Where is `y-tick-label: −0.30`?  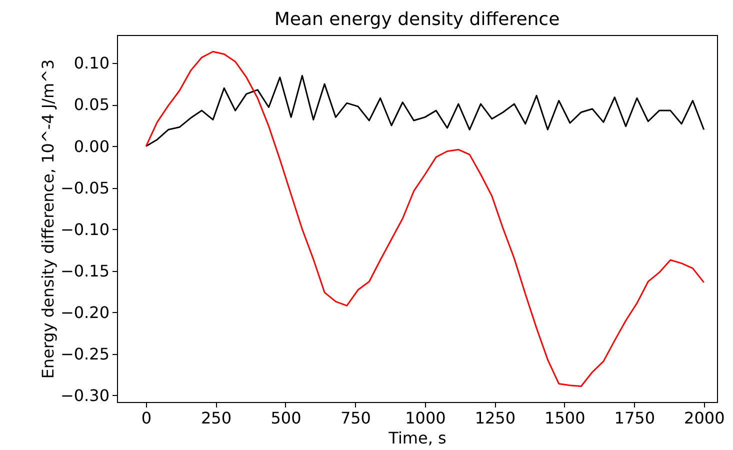
y-tick-label: −0.30 is located at coordinates (85, 395).